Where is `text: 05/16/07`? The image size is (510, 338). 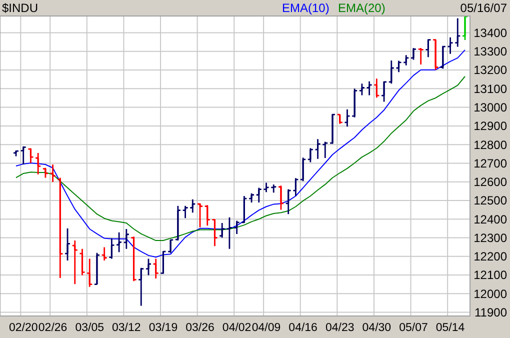
text: 05/16/07 is located at coordinates (484, 8).